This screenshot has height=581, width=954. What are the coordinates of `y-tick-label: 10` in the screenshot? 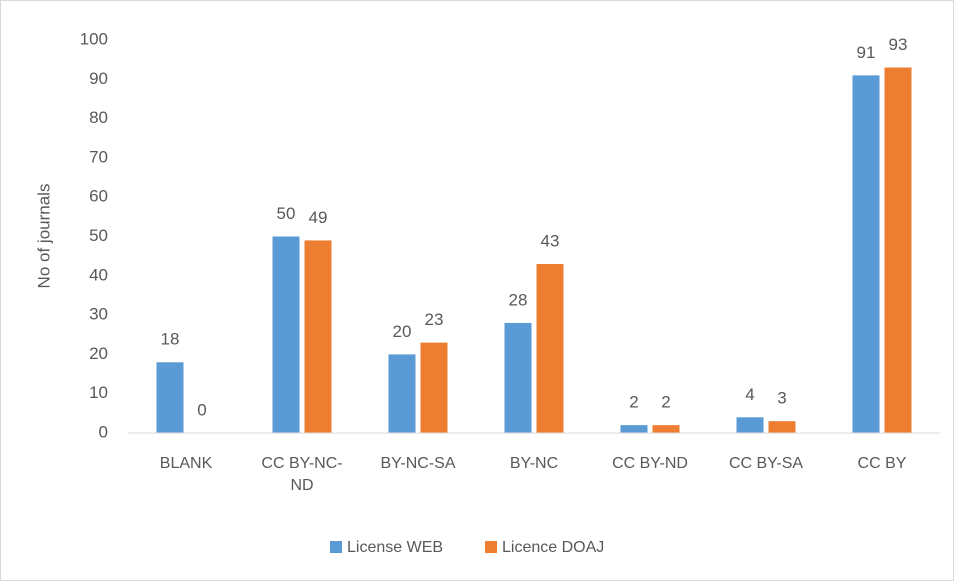 It's located at (98, 392).